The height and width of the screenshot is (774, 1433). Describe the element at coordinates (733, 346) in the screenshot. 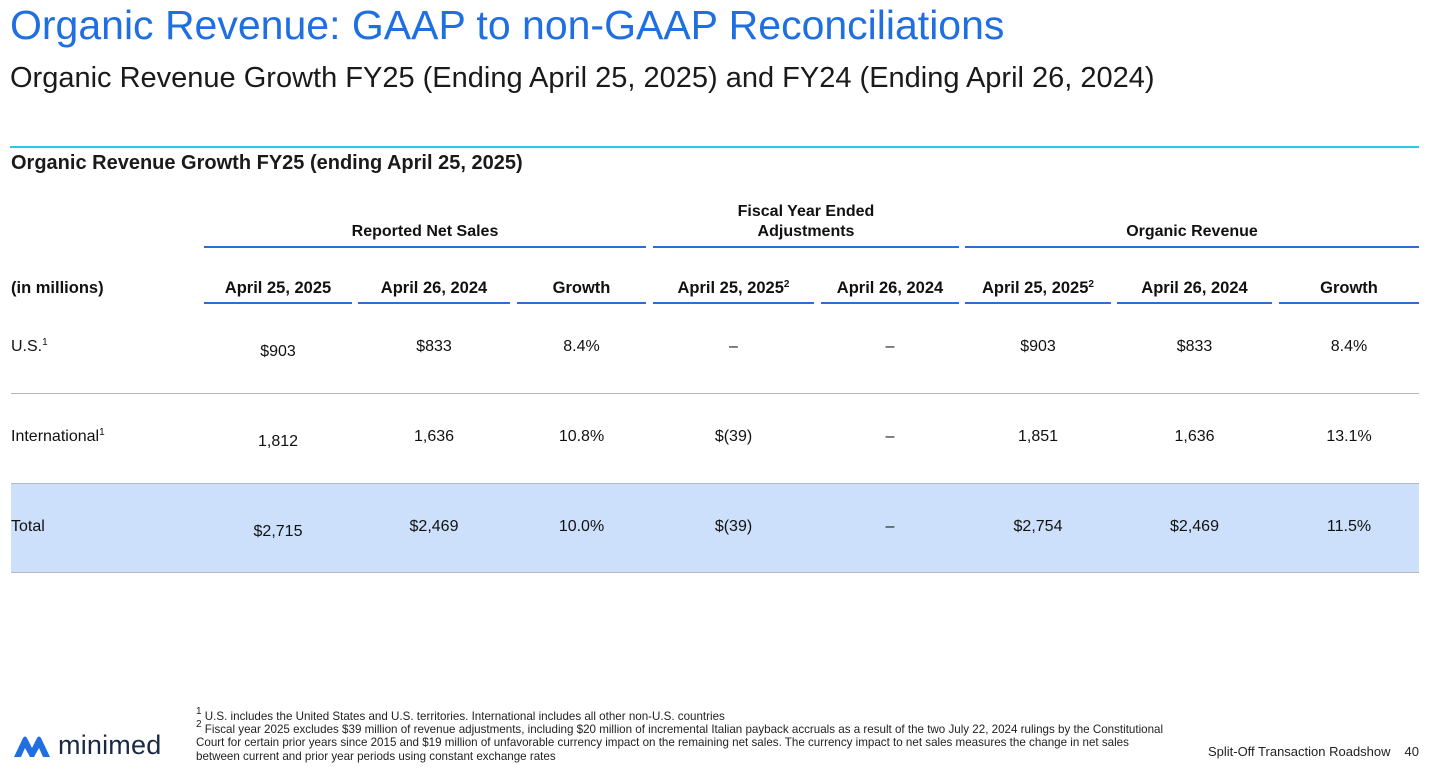

I see `cell-adjustments-2025: –` at that location.